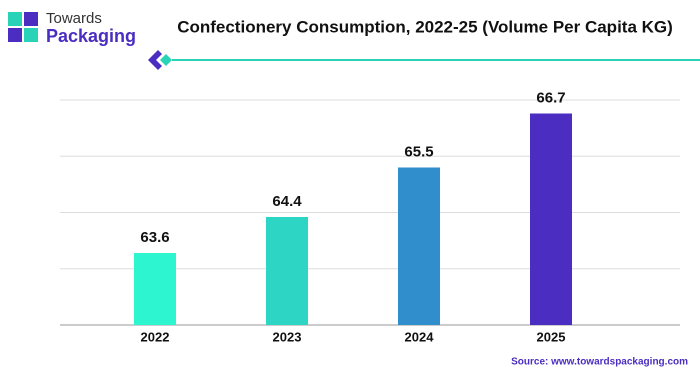 The width and height of the screenshot is (700, 376). What do you see at coordinates (550, 97) in the screenshot?
I see `value-label: 66.7` at bounding box center [550, 97].